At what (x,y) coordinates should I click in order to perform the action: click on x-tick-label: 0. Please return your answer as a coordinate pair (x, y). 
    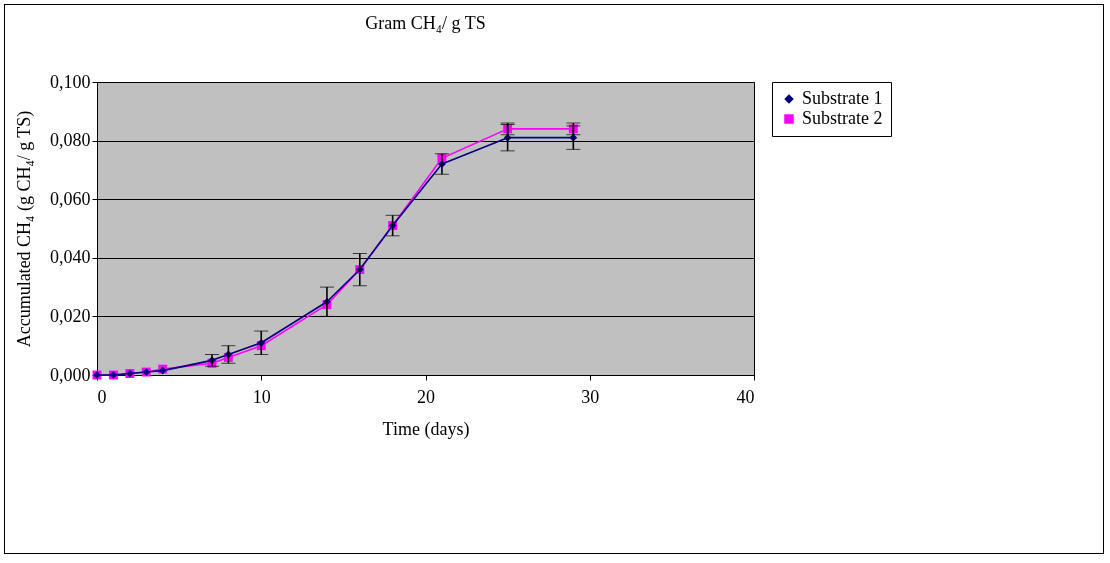
    Looking at the image, I should click on (102, 396).